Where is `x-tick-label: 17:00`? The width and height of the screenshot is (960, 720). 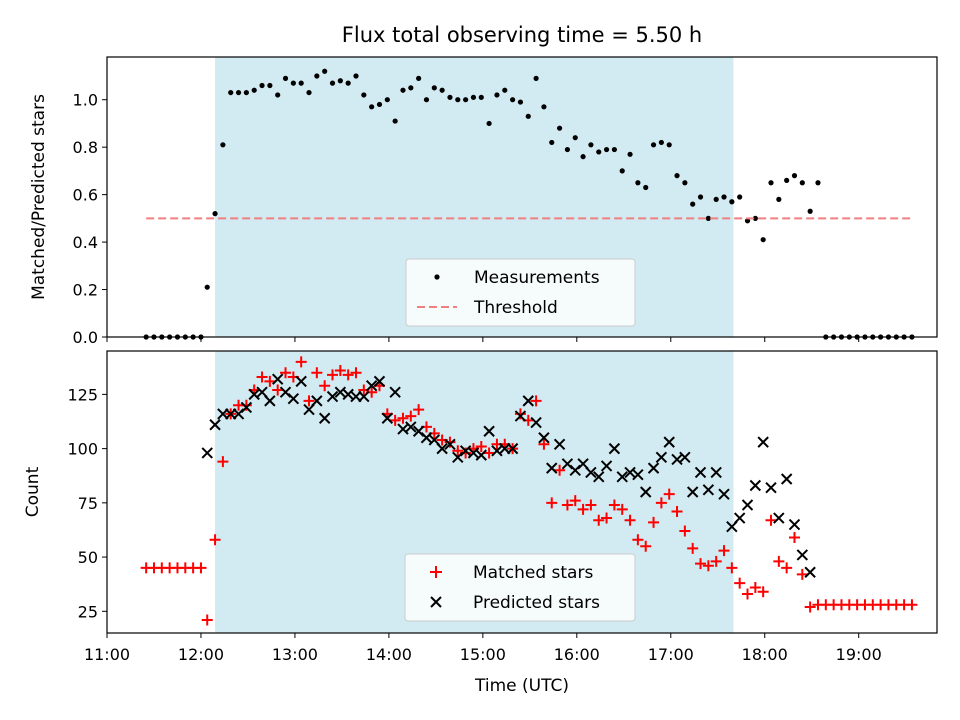 x-tick-label: 17:00 is located at coordinates (671, 654).